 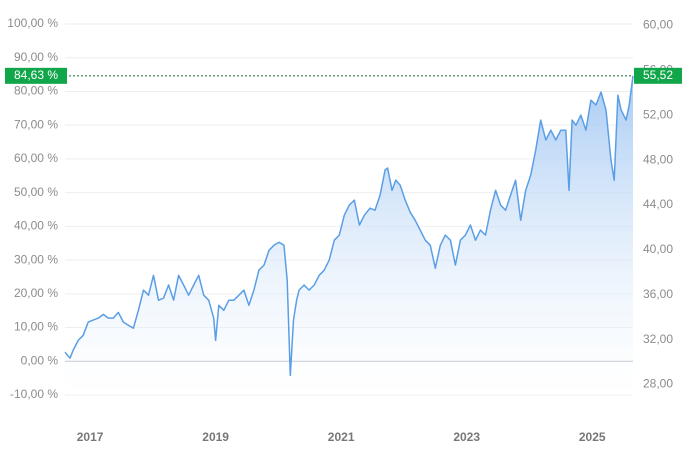 I want to click on last-value-label: 84,63 %, so click(x=36, y=75).